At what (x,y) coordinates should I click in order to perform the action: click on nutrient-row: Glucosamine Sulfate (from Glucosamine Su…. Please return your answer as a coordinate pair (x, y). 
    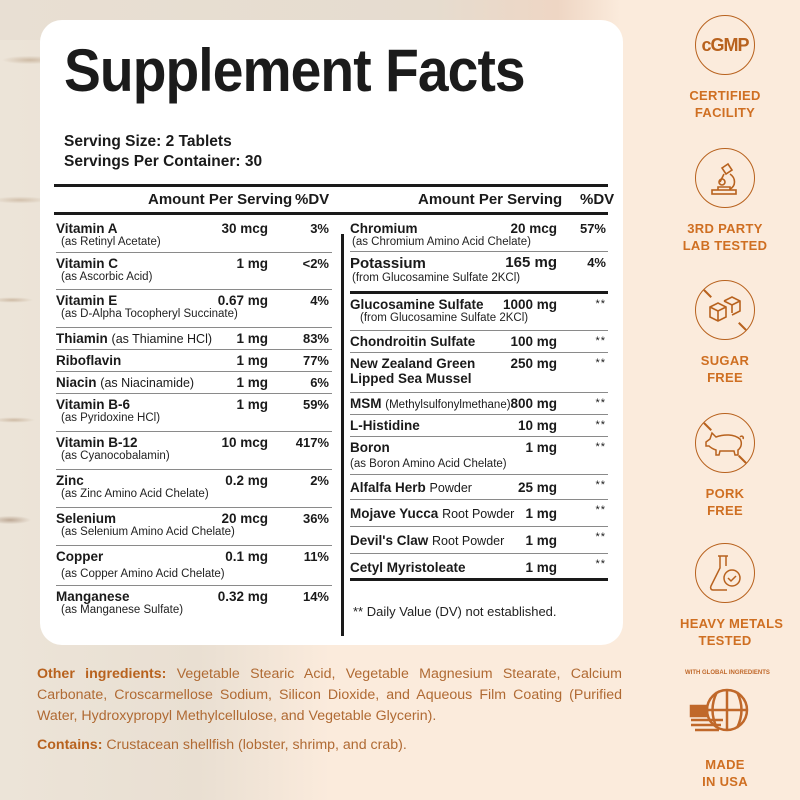
    Looking at the image, I should click on (479, 312).